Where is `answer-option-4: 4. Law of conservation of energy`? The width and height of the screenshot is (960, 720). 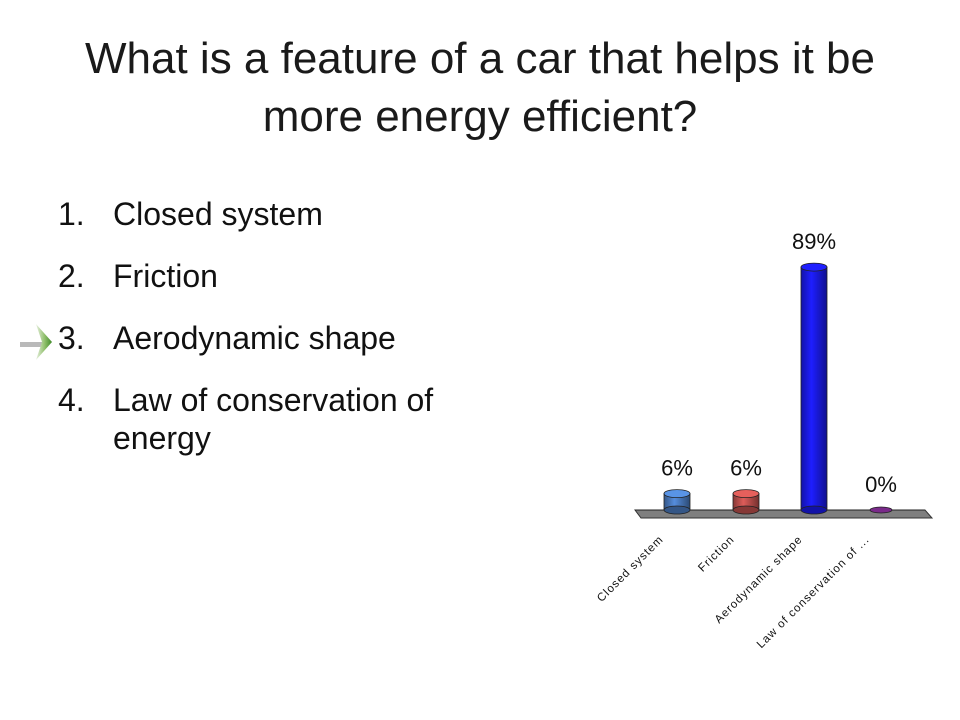
answer-option-4: 4. Law of conservation of energy is located at coordinates (268, 419).